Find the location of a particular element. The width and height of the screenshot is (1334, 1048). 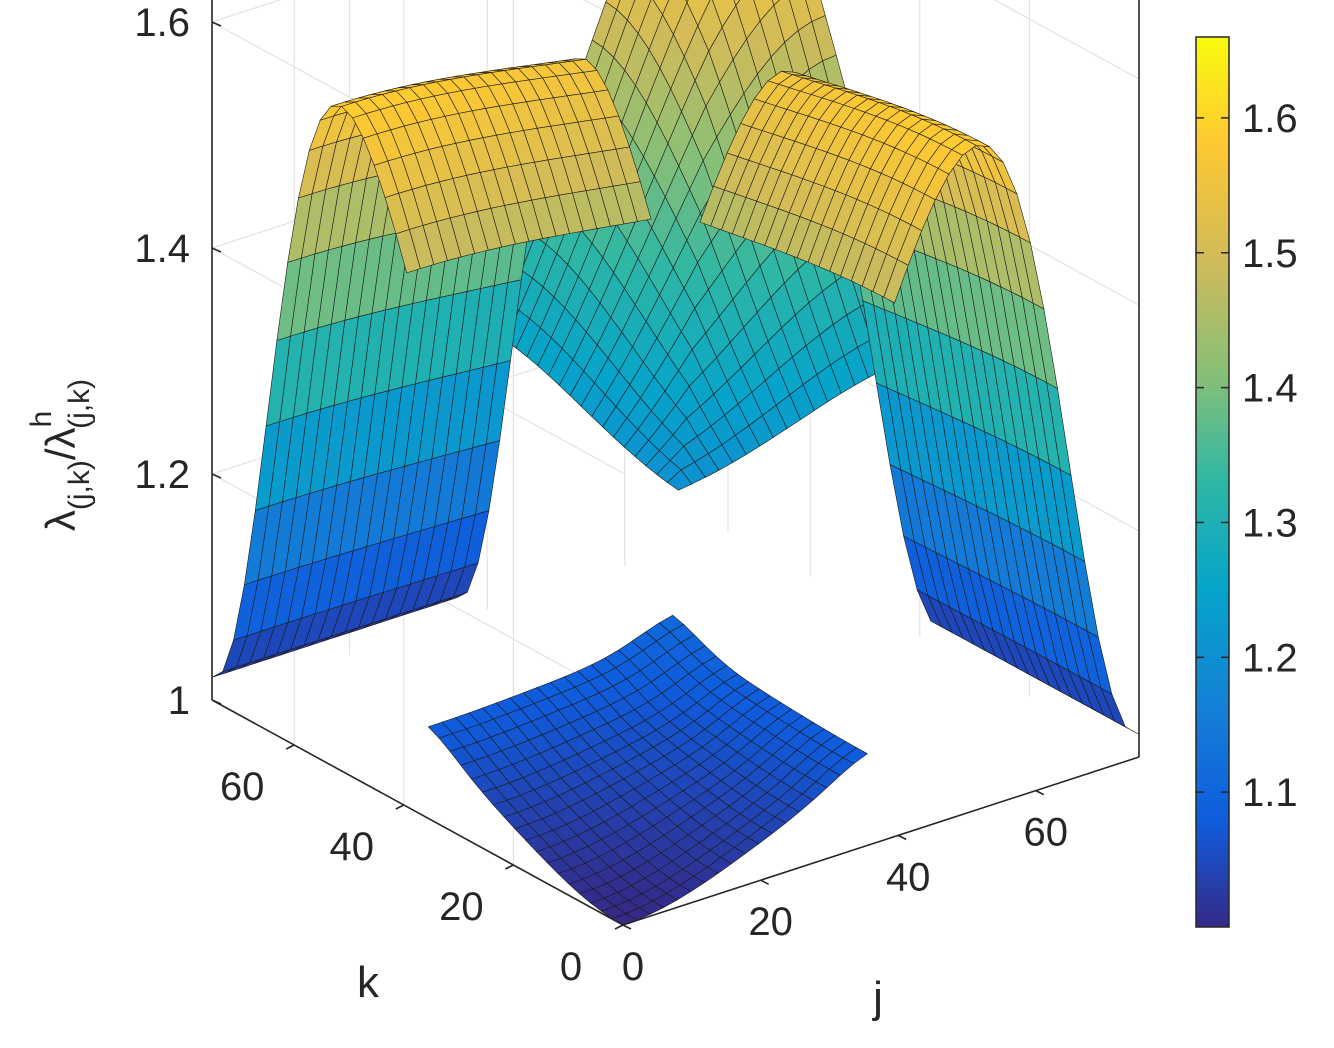

colorbar-tick-label: 1.6 is located at coordinates (1270, 119).